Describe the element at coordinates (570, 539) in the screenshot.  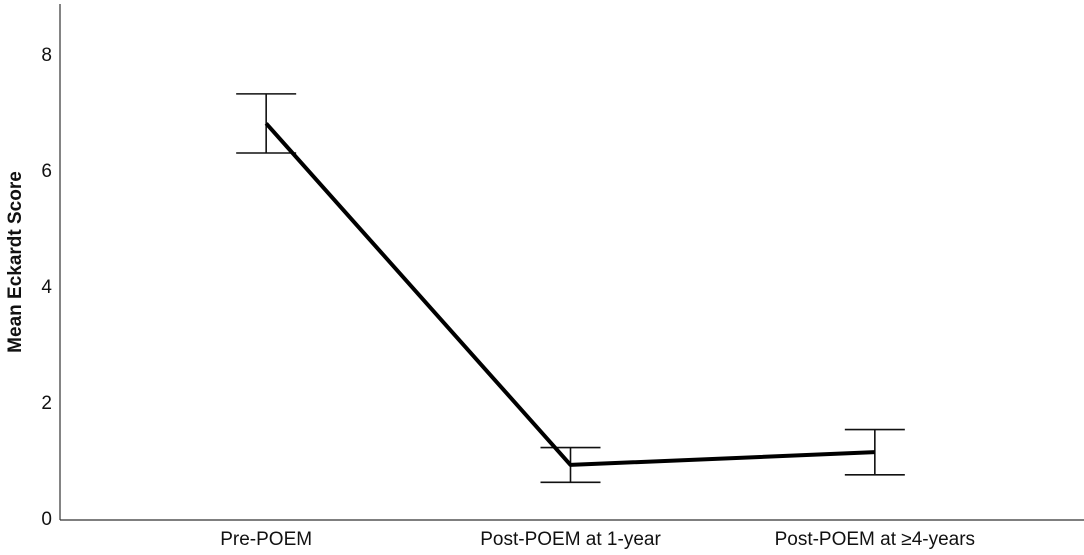
I see `x-tick-label: Post-POEM at 1-year` at that location.